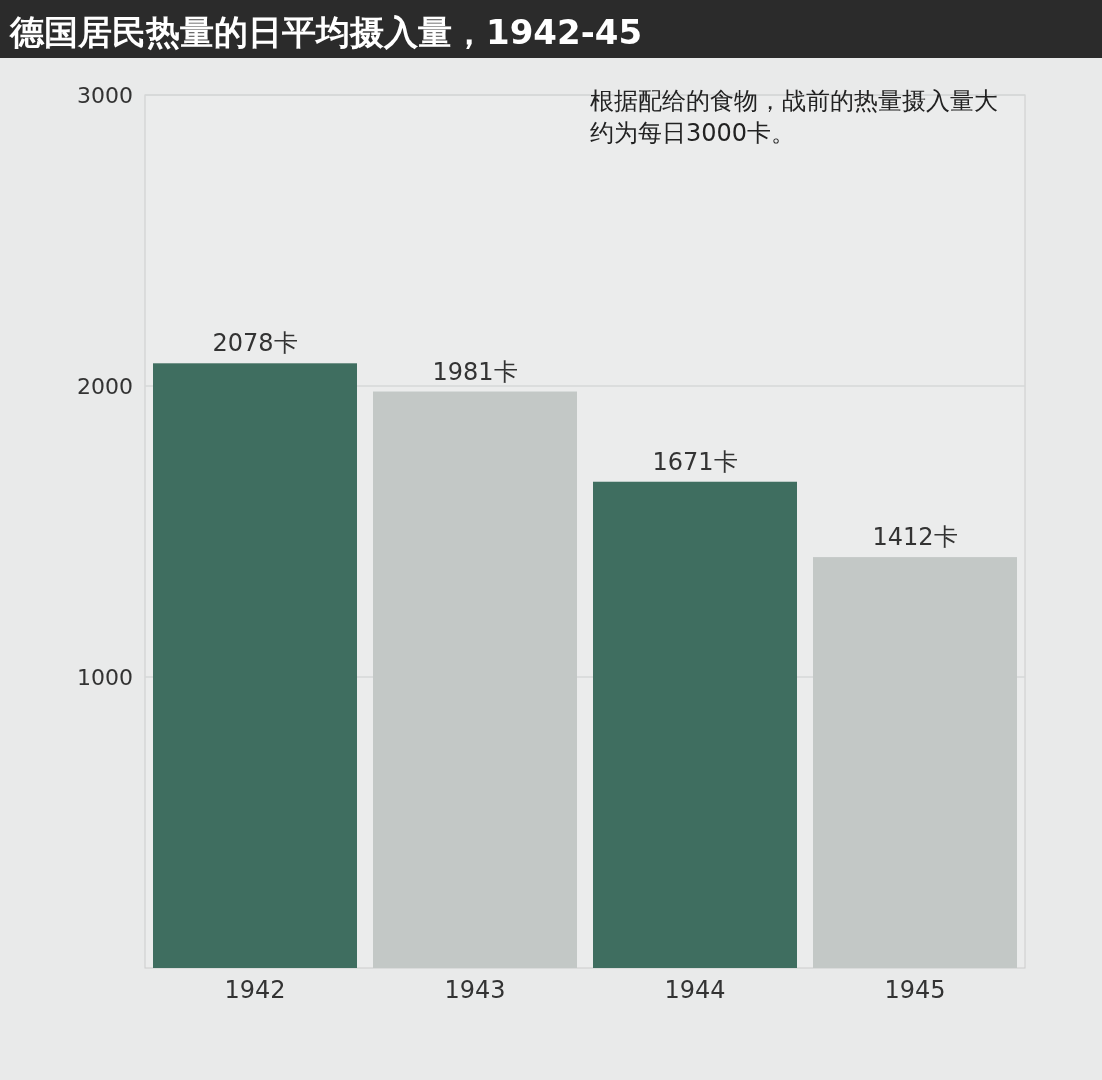 The height and width of the screenshot is (1080, 1102). What do you see at coordinates (695, 990) in the screenshot?
I see `x-tick-label: 1944` at bounding box center [695, 990].